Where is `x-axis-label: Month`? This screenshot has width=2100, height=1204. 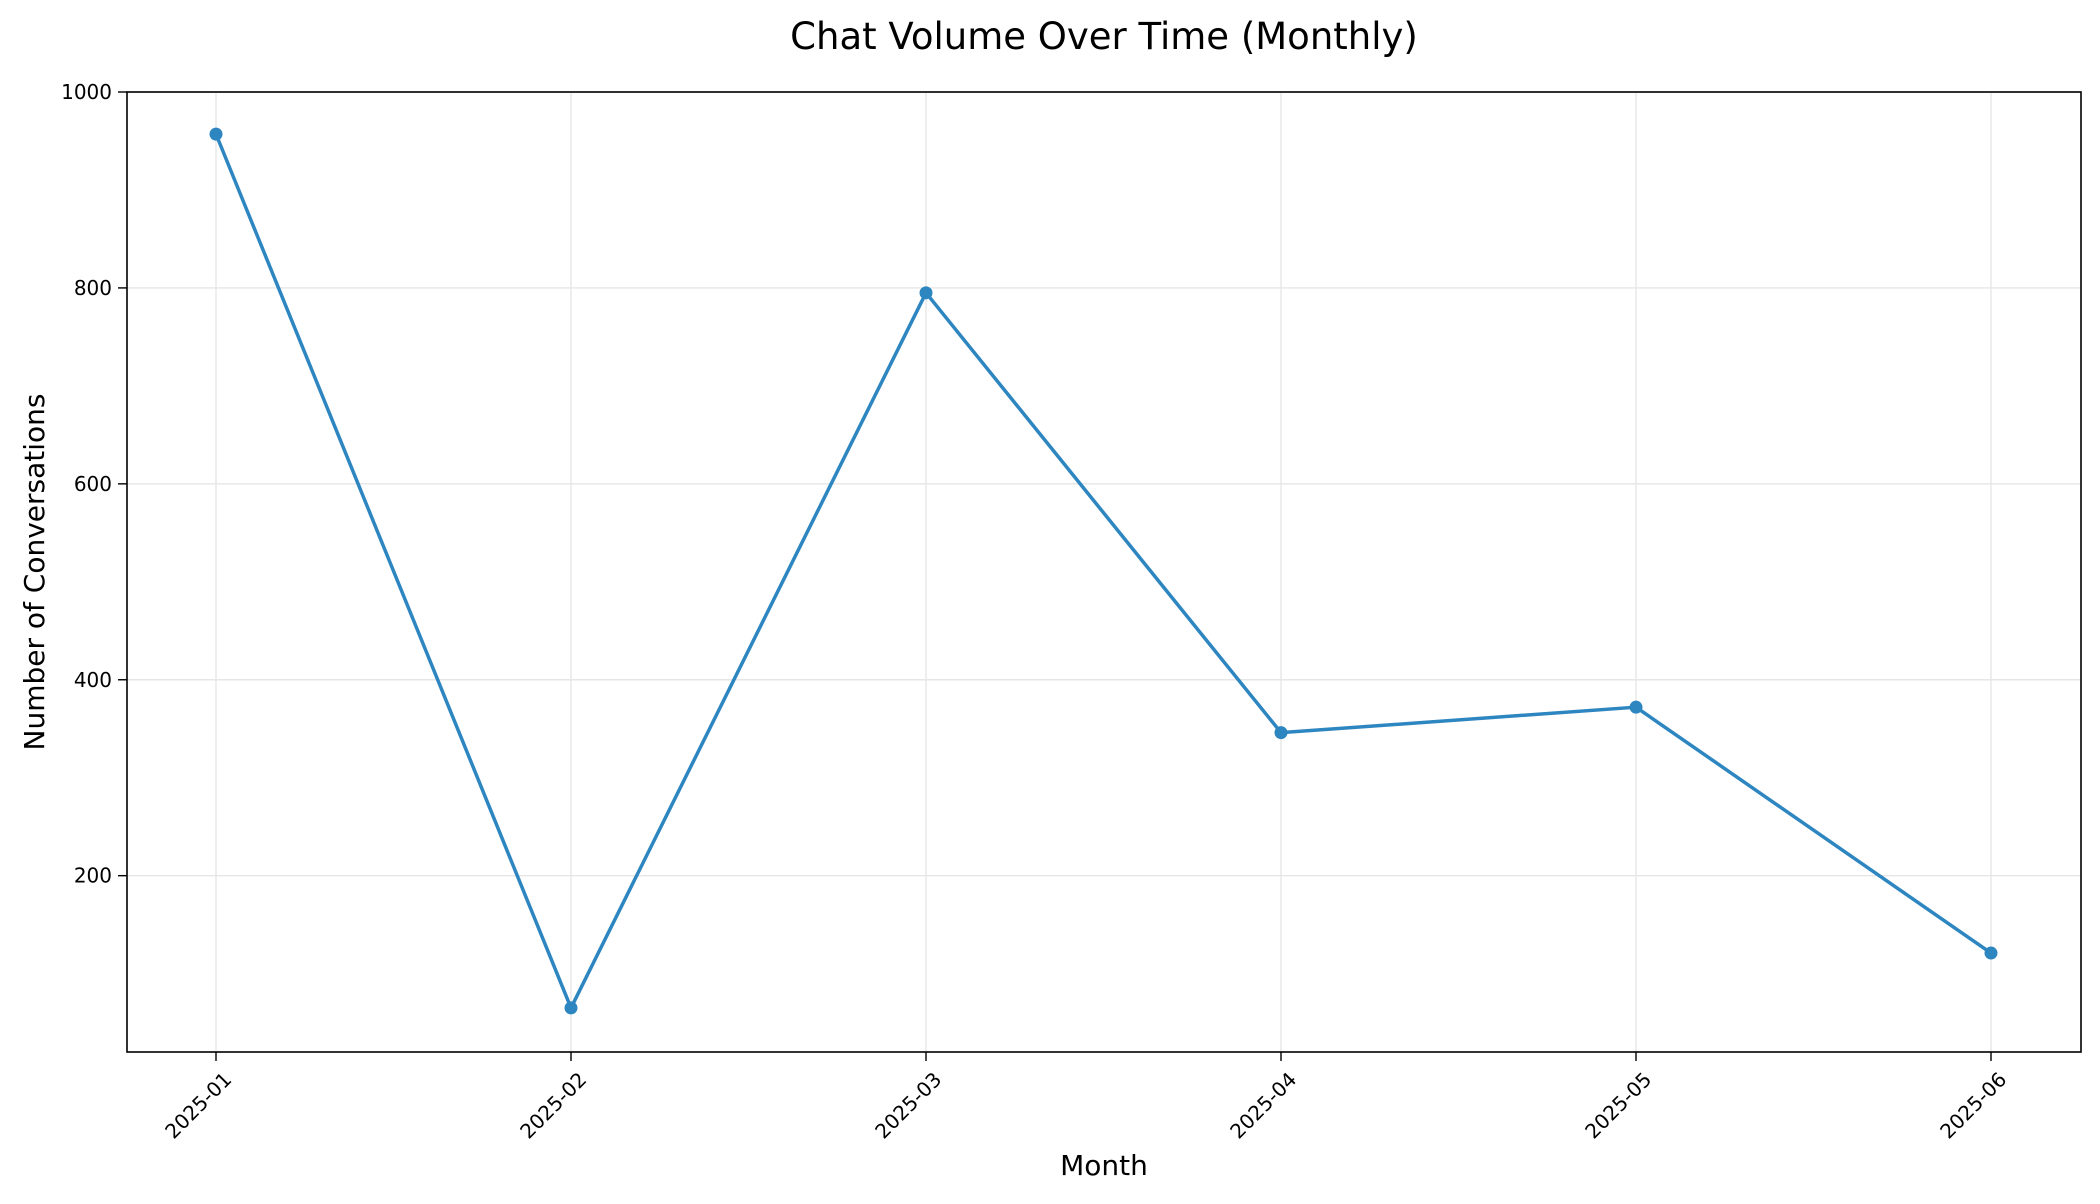 x-axis-label: Month is located at coordinates (1104, 1165).